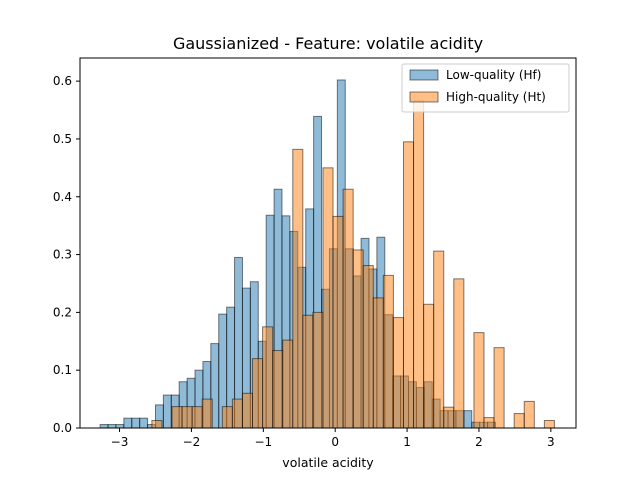 This screenshot has width=640, height=480. Describe the element at coordinates (263, 442) in the screenshot. I see `x-tick-label: −1` at that location.